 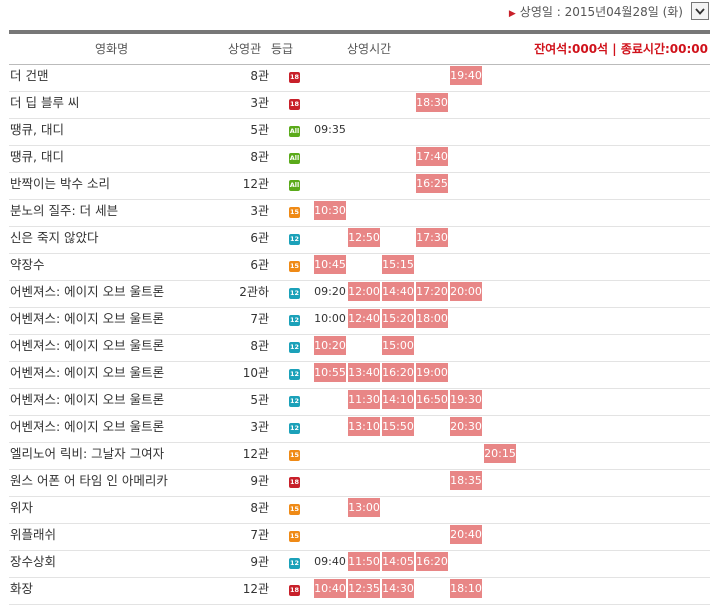 What do you see at coordinates (432, 237) in the screenshot?
I see `showtime-slot: 17:30` at bounding box center [432, 237].